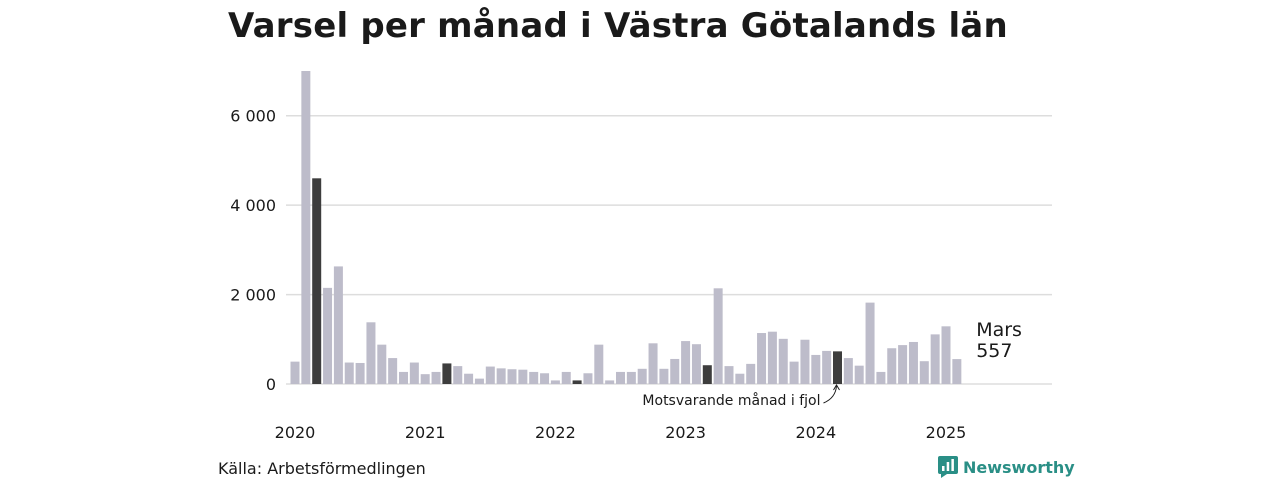  I want to click on chart-title: Varsel per månad i Västra Götalands län, so click(618, 26).